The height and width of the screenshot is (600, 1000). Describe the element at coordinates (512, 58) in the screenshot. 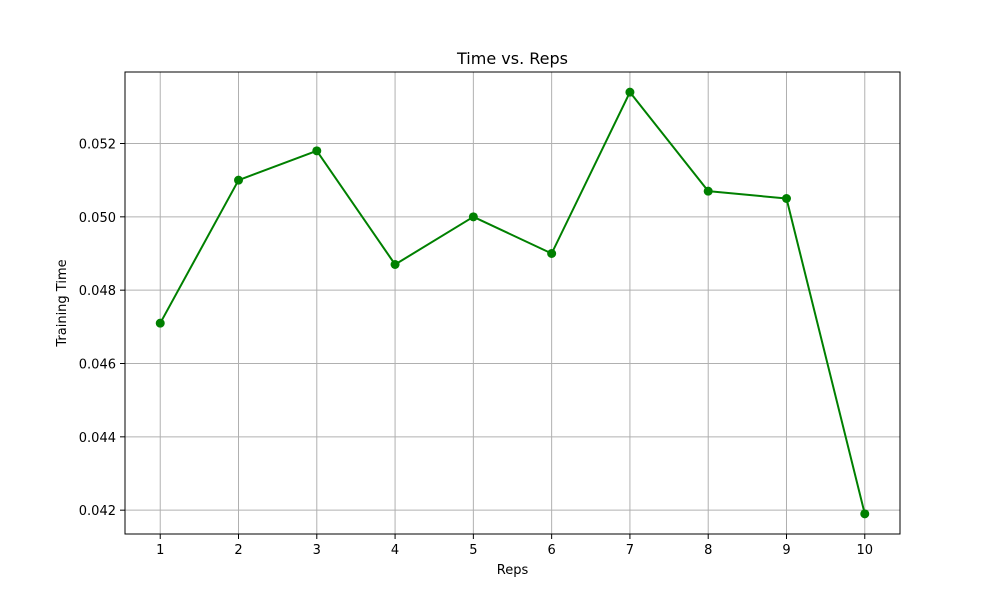

I see `chart-title: Time vs. Reps` at that location.